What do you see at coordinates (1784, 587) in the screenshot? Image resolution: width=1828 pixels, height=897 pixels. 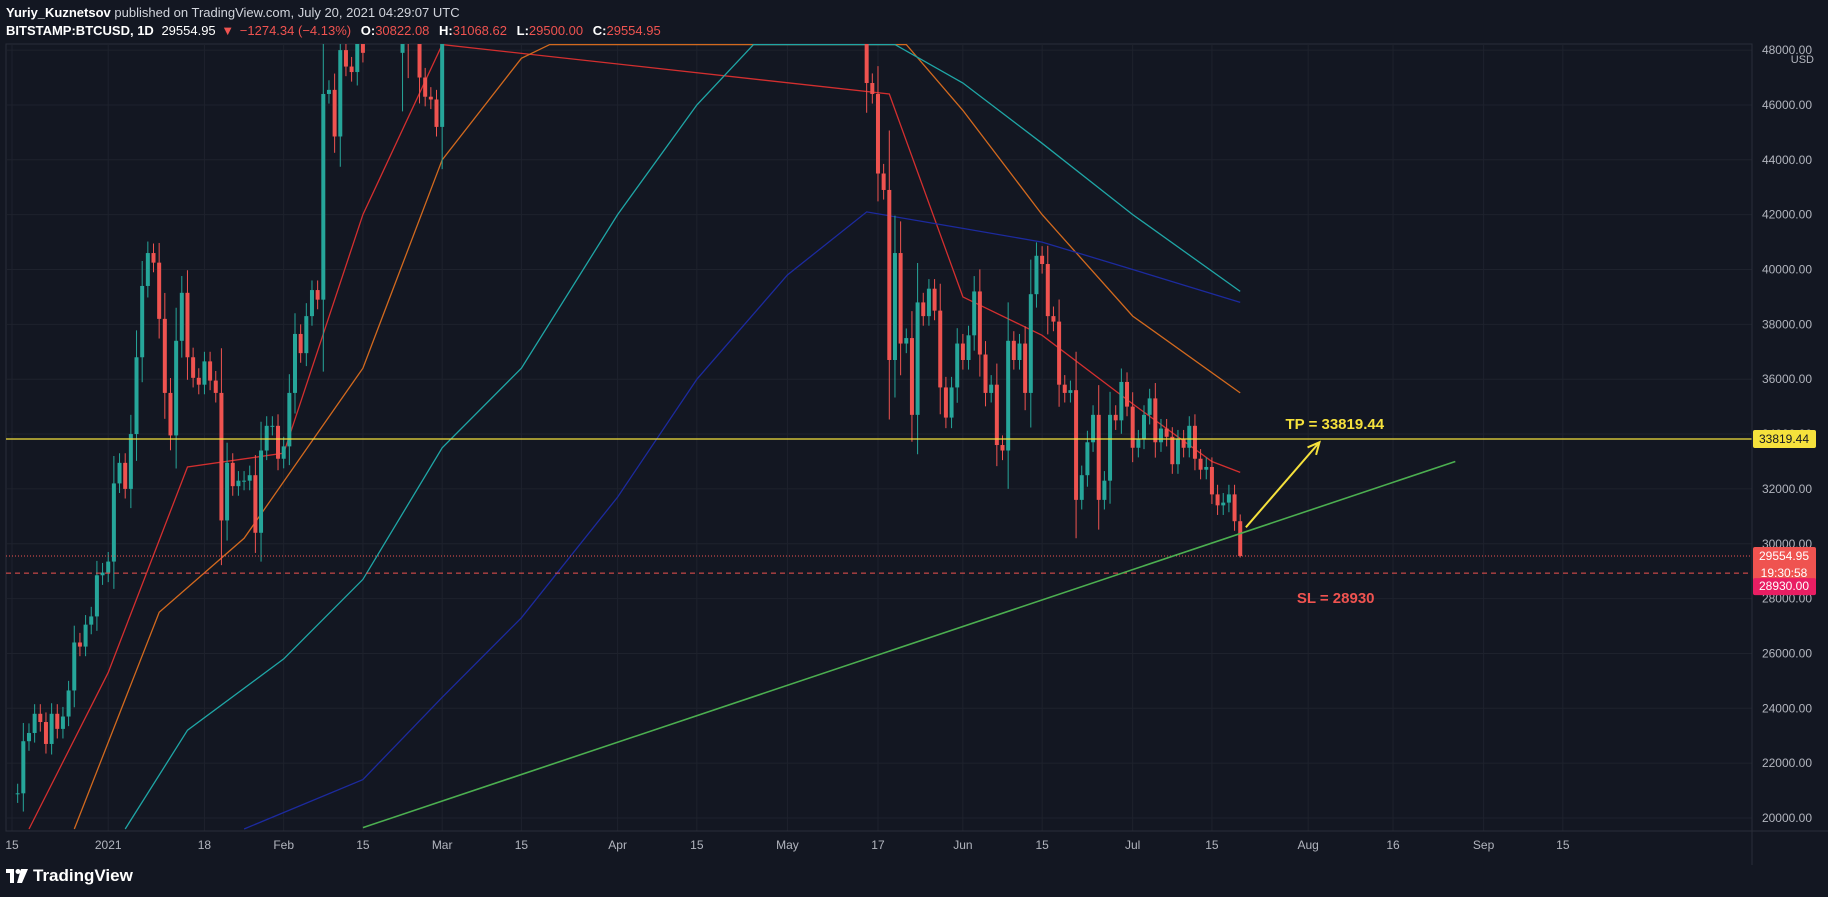 I see `sl-axis-badge` at bounding box center [1784, 587].